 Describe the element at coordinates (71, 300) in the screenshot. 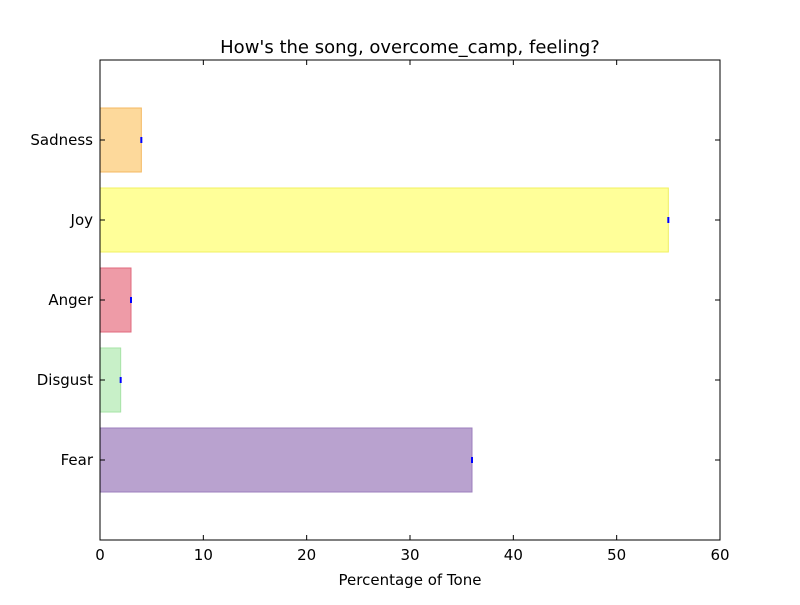

I see `y-tick-label-anger: Anger` at that location.